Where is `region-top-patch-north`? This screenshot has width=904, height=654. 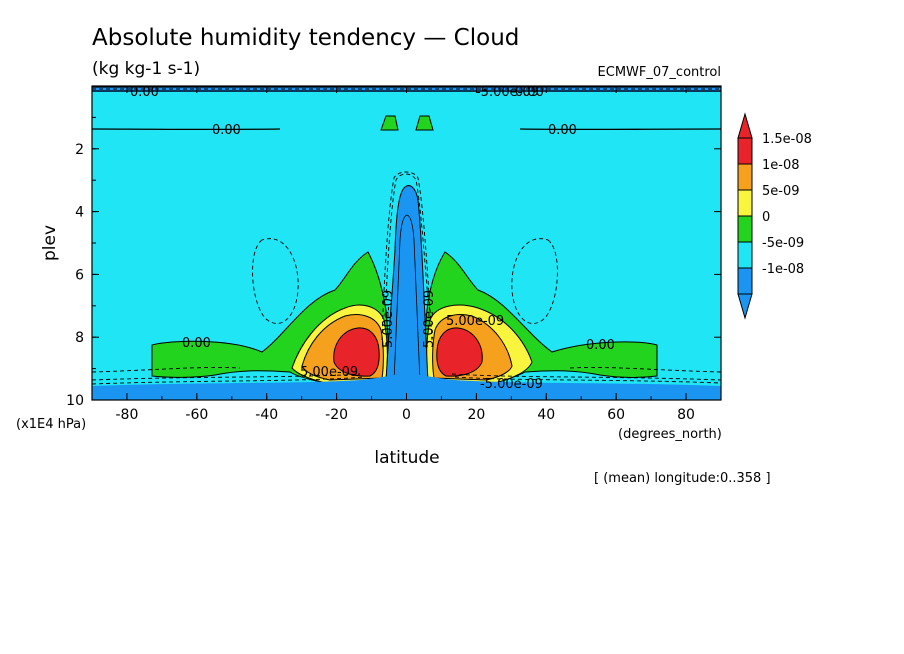
region-top-patch-north is located at coordinates (424, 123).